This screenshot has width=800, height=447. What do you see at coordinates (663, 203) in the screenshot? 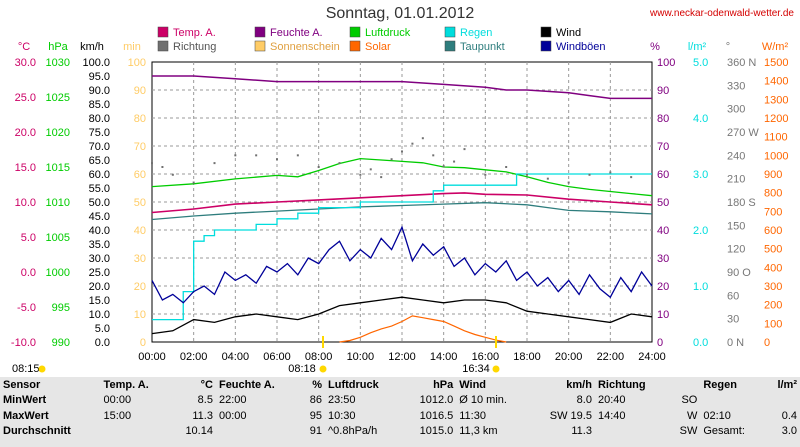
I see `humidity-tick-label: 50` at bounding box center [663, 203].